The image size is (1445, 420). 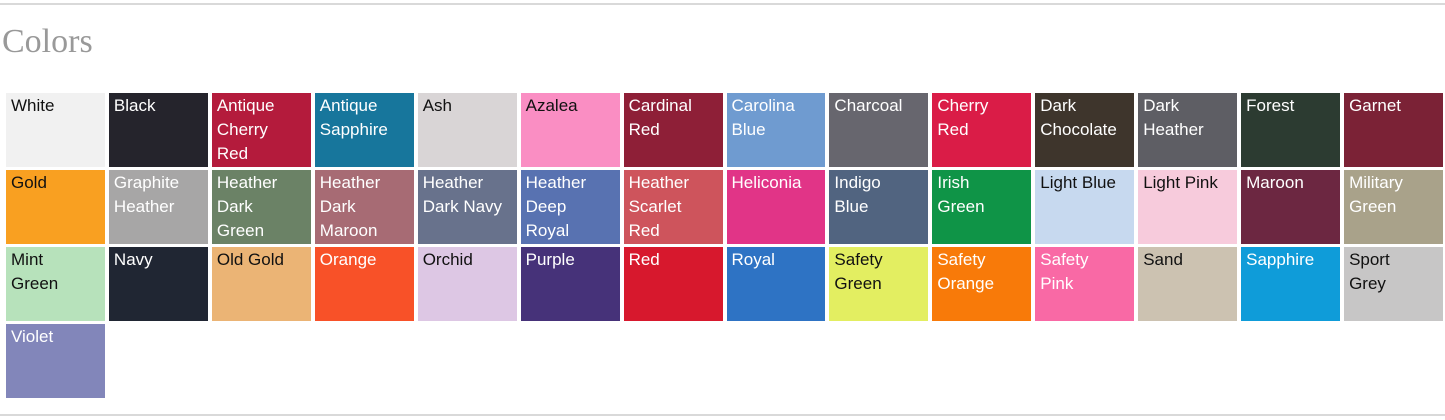 What do you see at coordinates (763, 117) in the screenshot?
I see `color-swatch-label: Carolina Blue` at bounding box center [763, 117].